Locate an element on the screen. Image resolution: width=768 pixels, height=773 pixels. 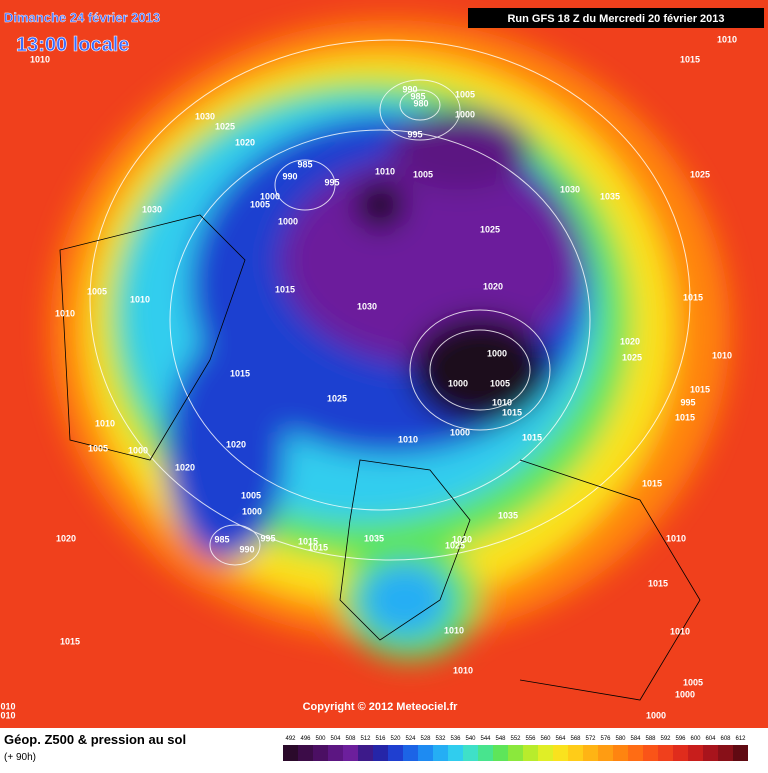
scale-tick-label: 596 is located at coordinates (680, 739).